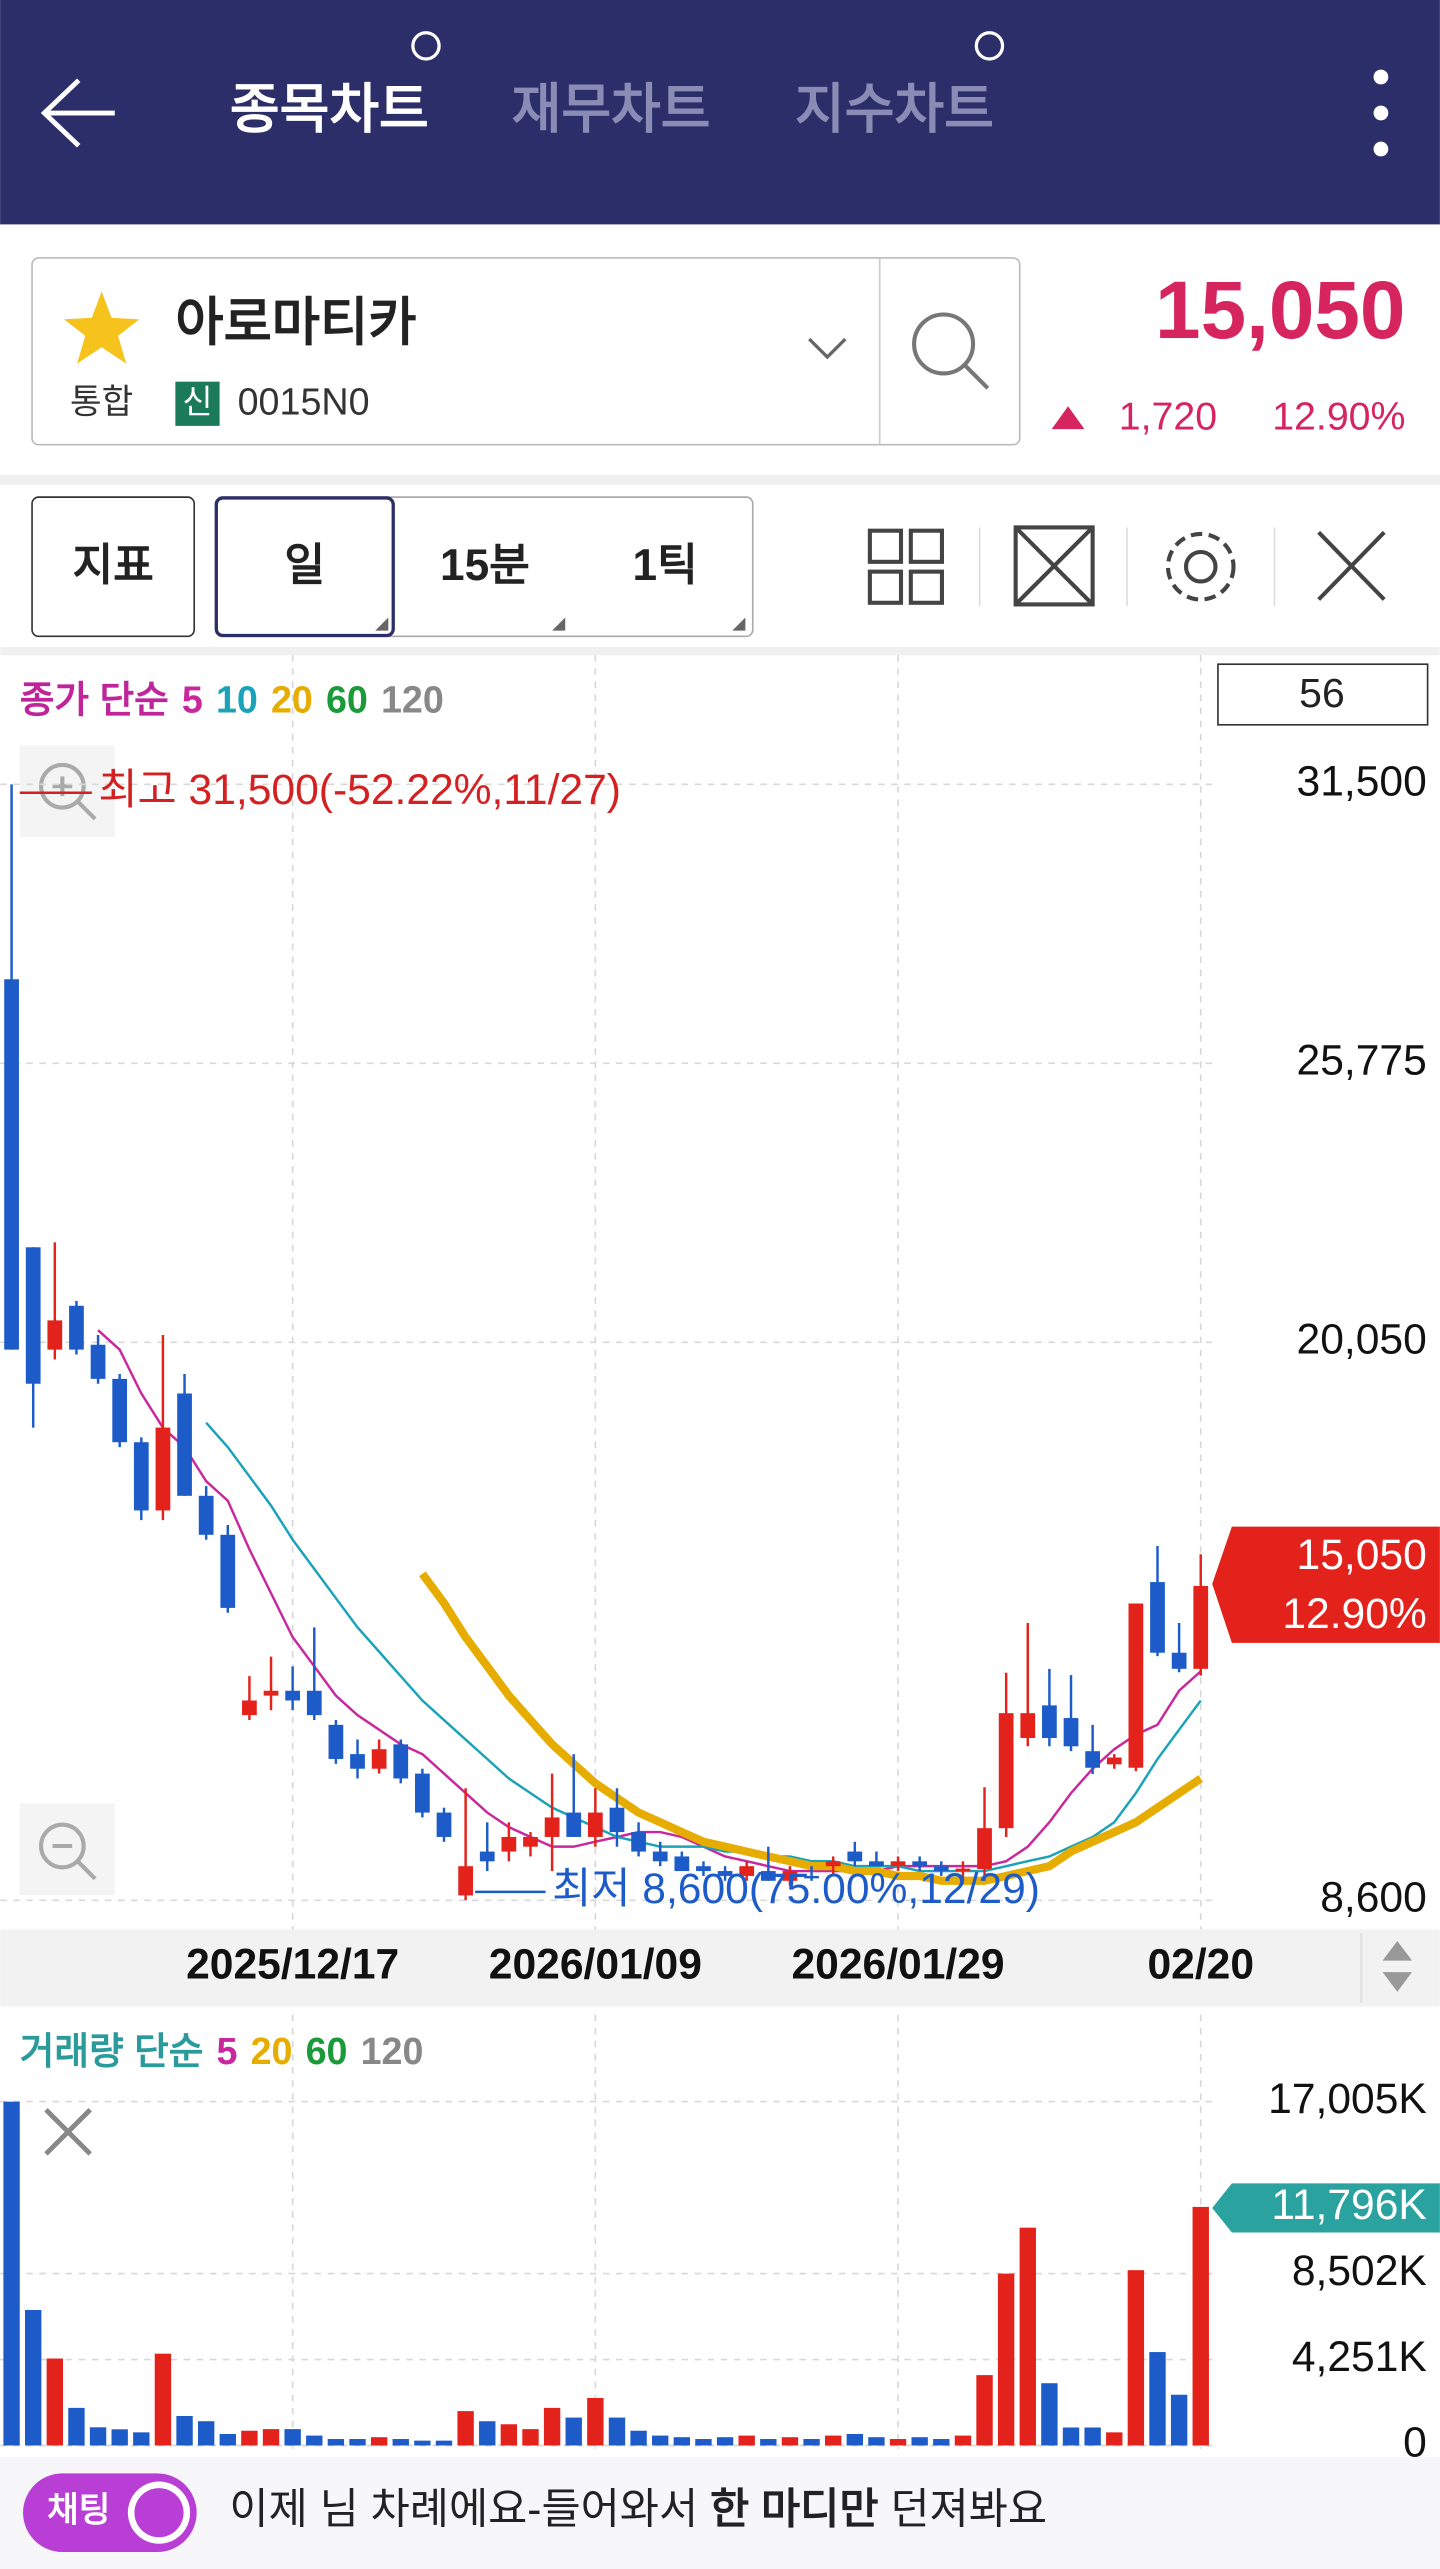 Image resolution: width=1440 pixels, height=2569 pixels. What do you see at coordinates (1200, 566) in the screenshot?
I see `settings-button` at bounding box center [1200, 566].